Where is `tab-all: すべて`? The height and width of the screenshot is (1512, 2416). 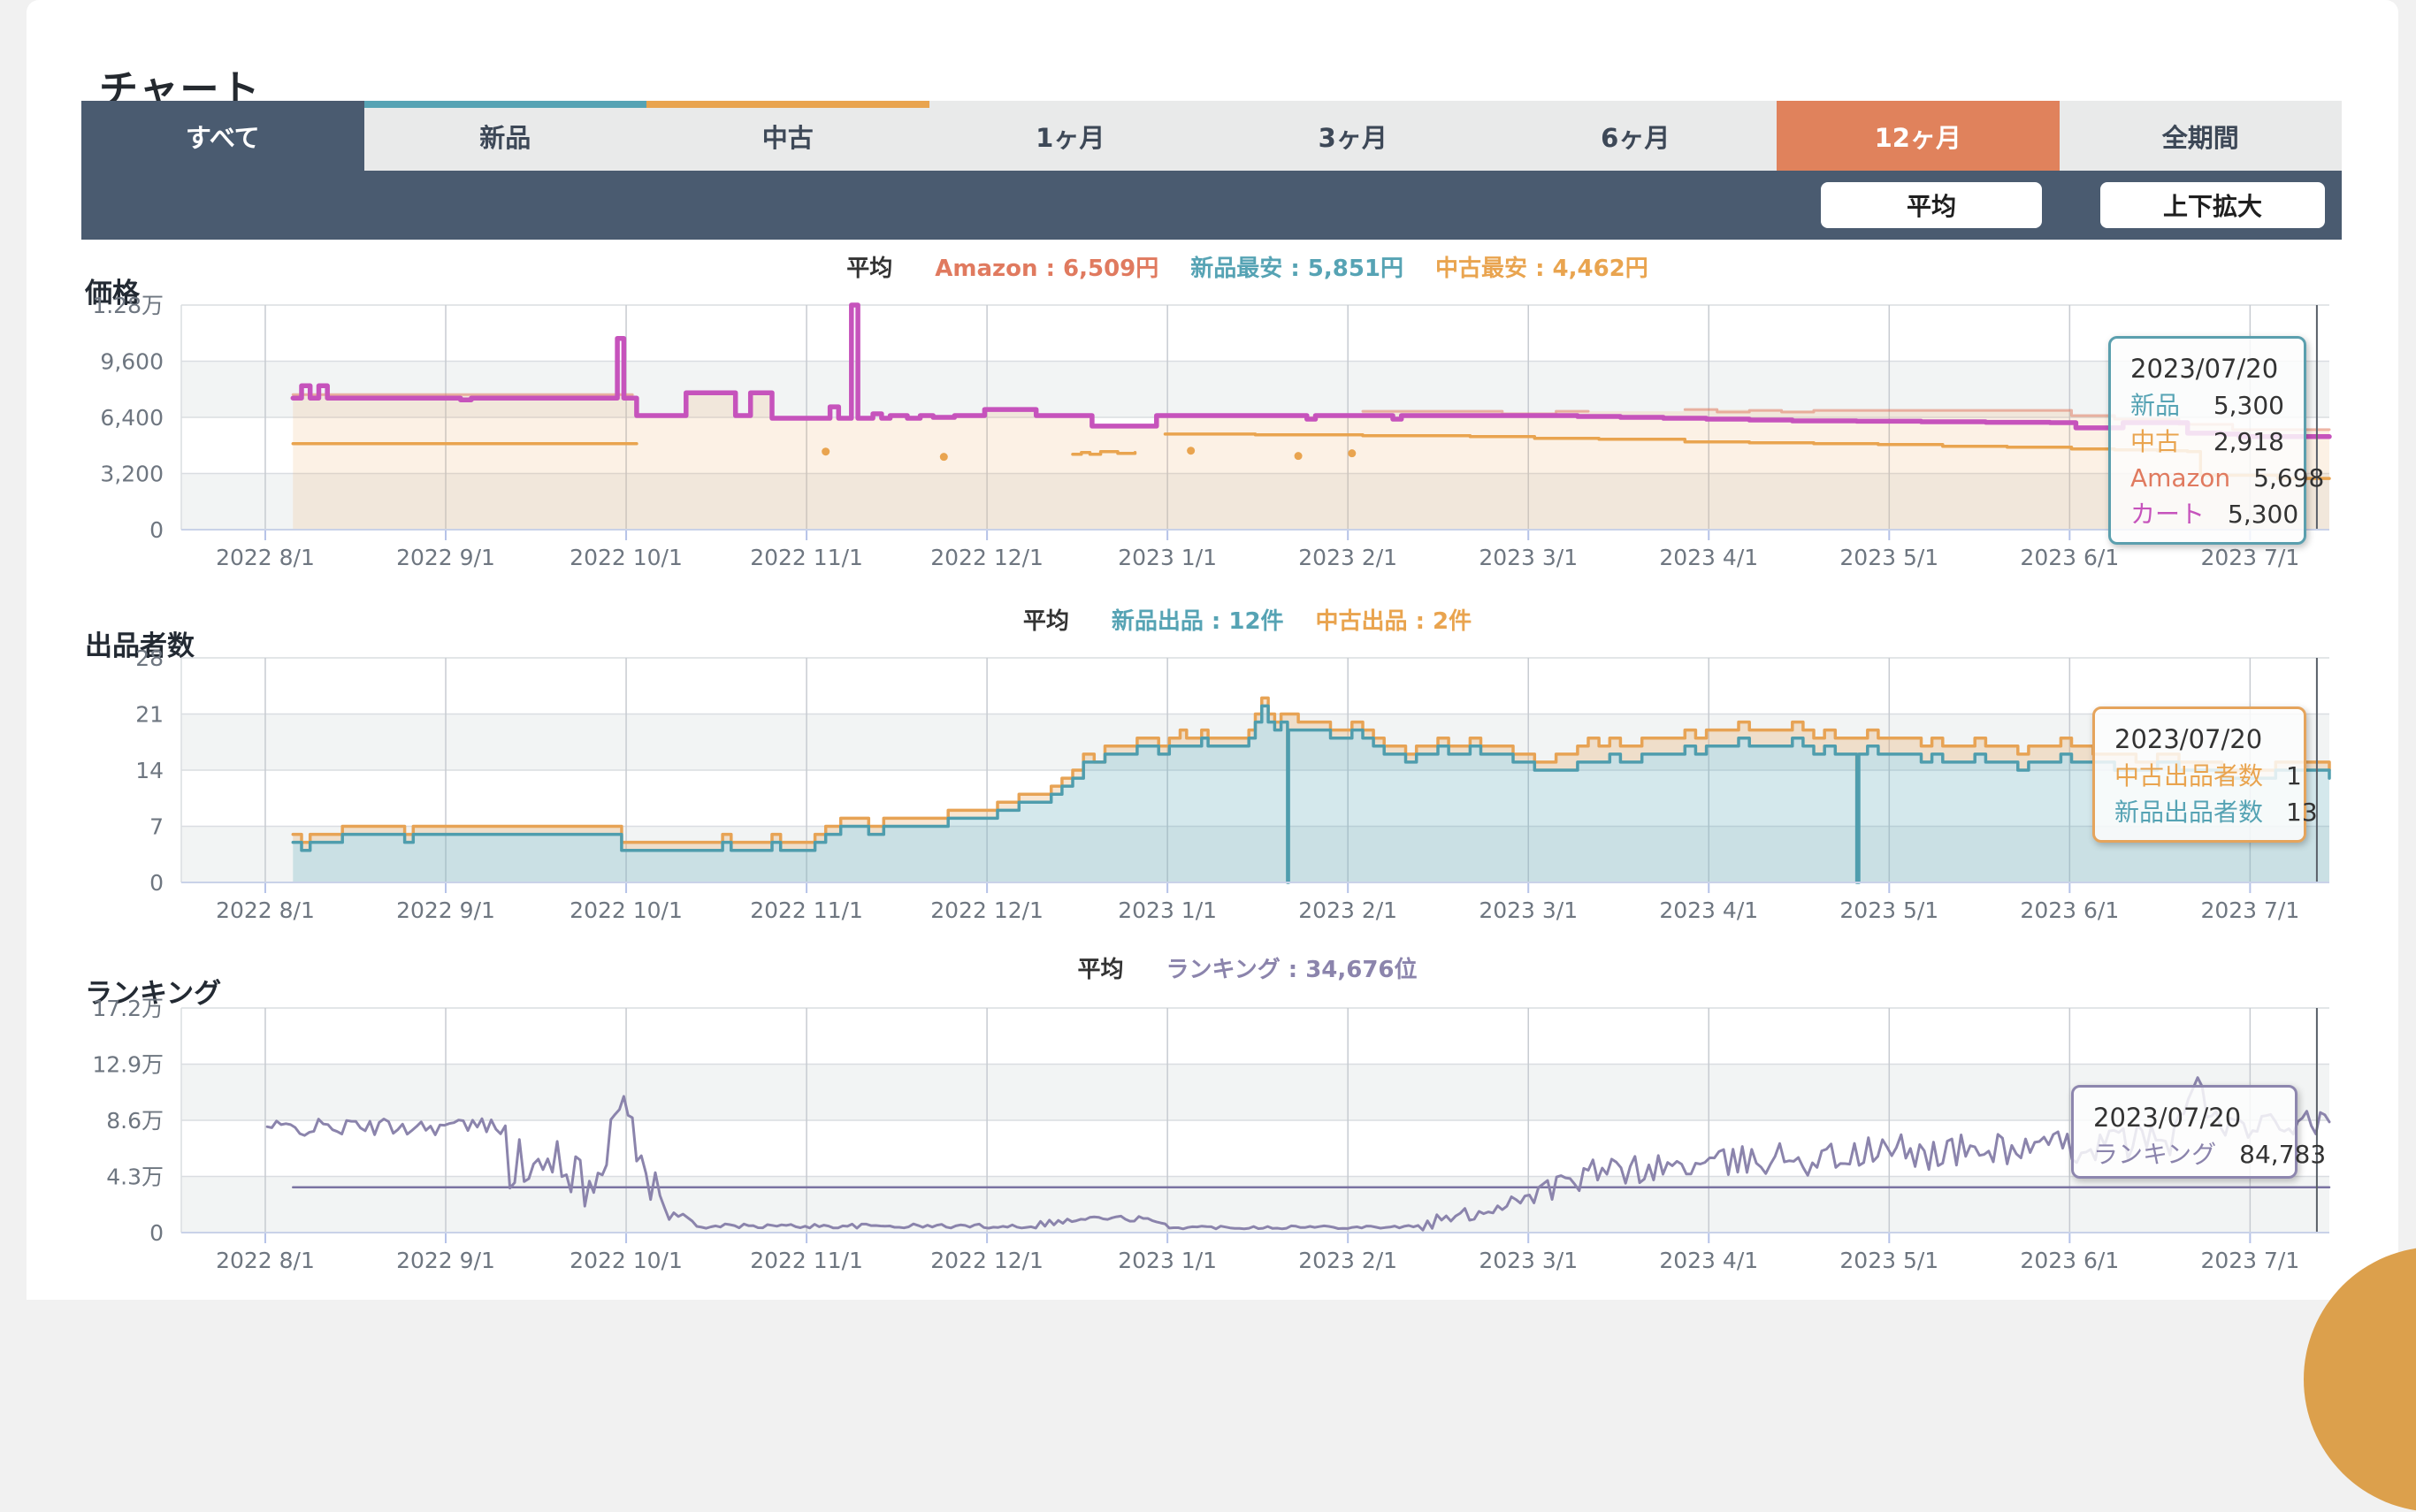 tab-all: すべて is located at coordinates (223, 136).